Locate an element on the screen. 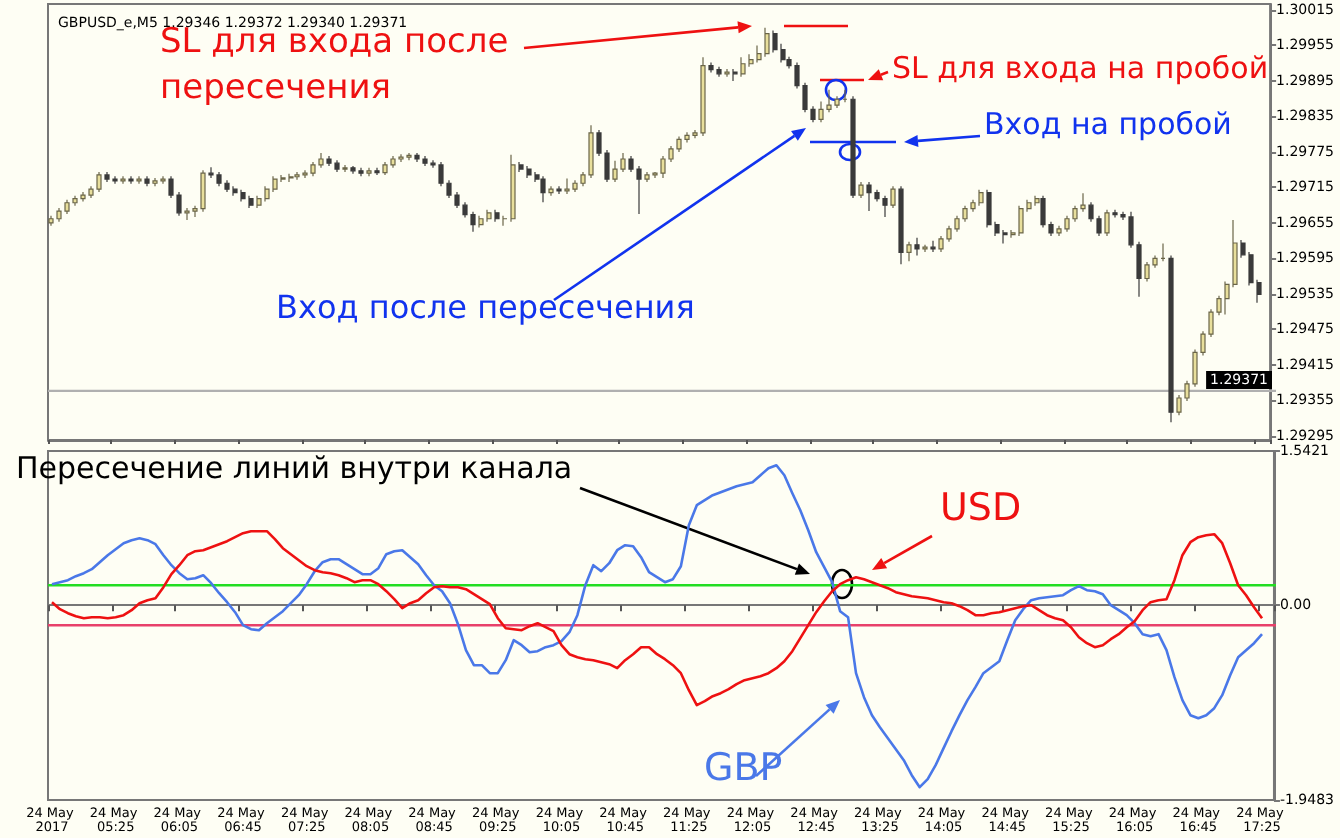 This screenshot has width=1340, height=838. series-label: USD is located at coordinates (981, 509).